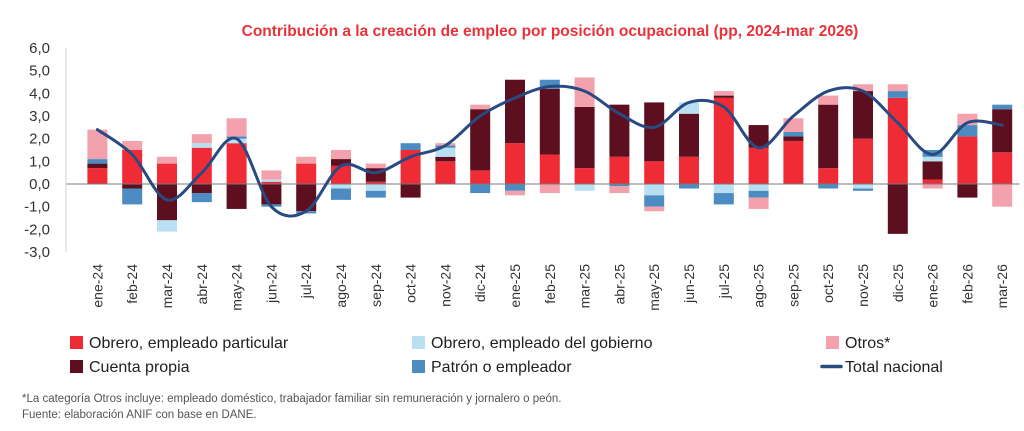 The image size is (1024, 431). Describe the element at coordinates (411, 283) in the screenshot. I see `x-tick-label: oct-24` at that location.